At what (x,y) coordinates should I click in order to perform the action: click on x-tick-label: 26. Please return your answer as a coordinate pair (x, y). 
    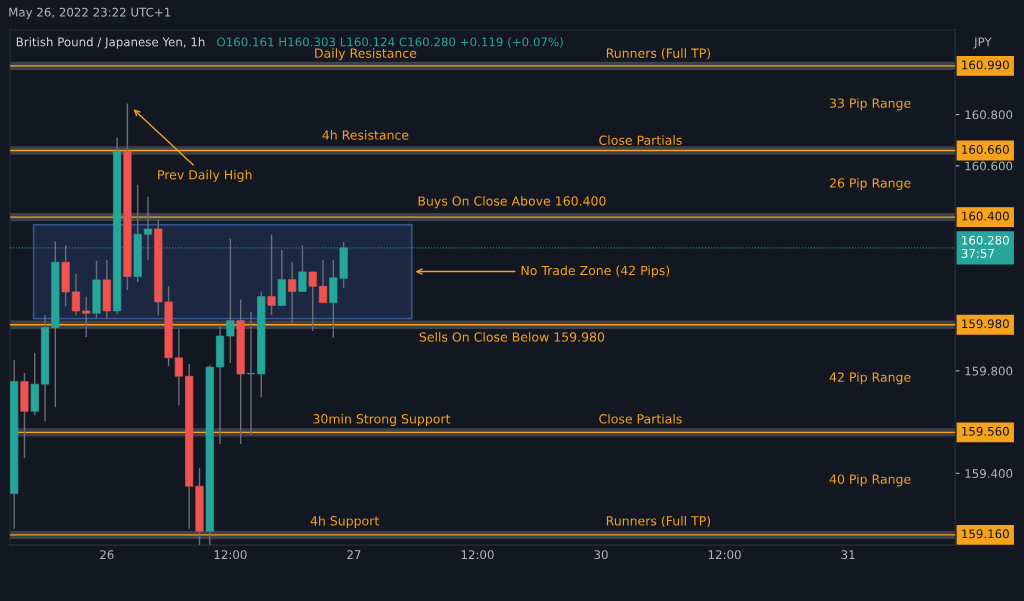
    Looking at the image, I should click on (107, 555).